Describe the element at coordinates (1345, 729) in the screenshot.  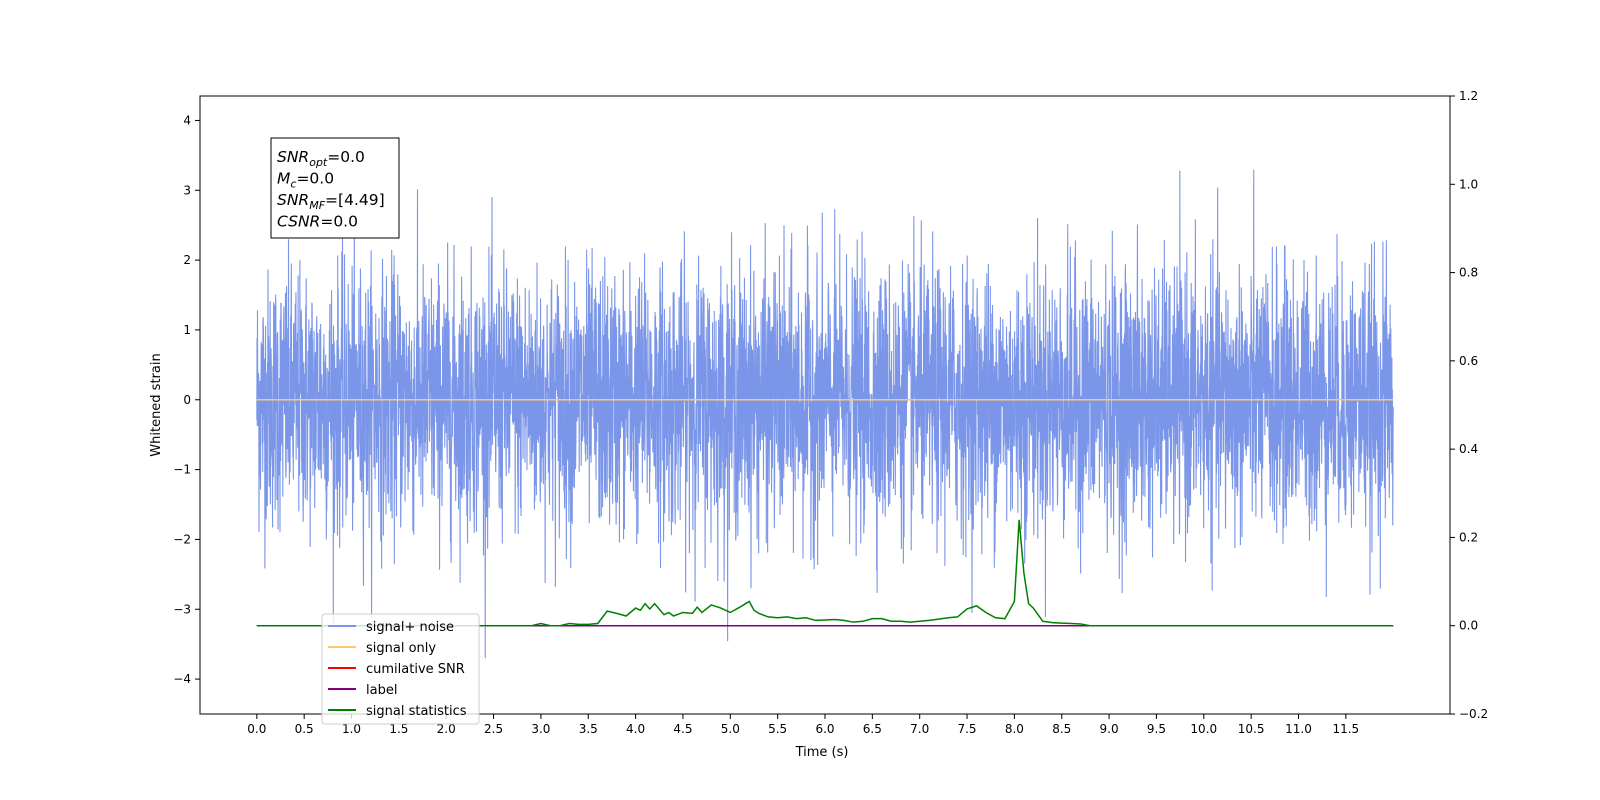
I see `x-tick-label: 11.5` at that location.